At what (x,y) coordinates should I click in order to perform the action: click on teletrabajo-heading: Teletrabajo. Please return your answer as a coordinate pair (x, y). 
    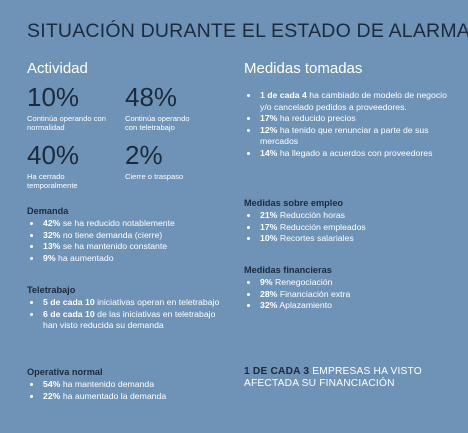
    Looking at the image, I should click on (51, 290).